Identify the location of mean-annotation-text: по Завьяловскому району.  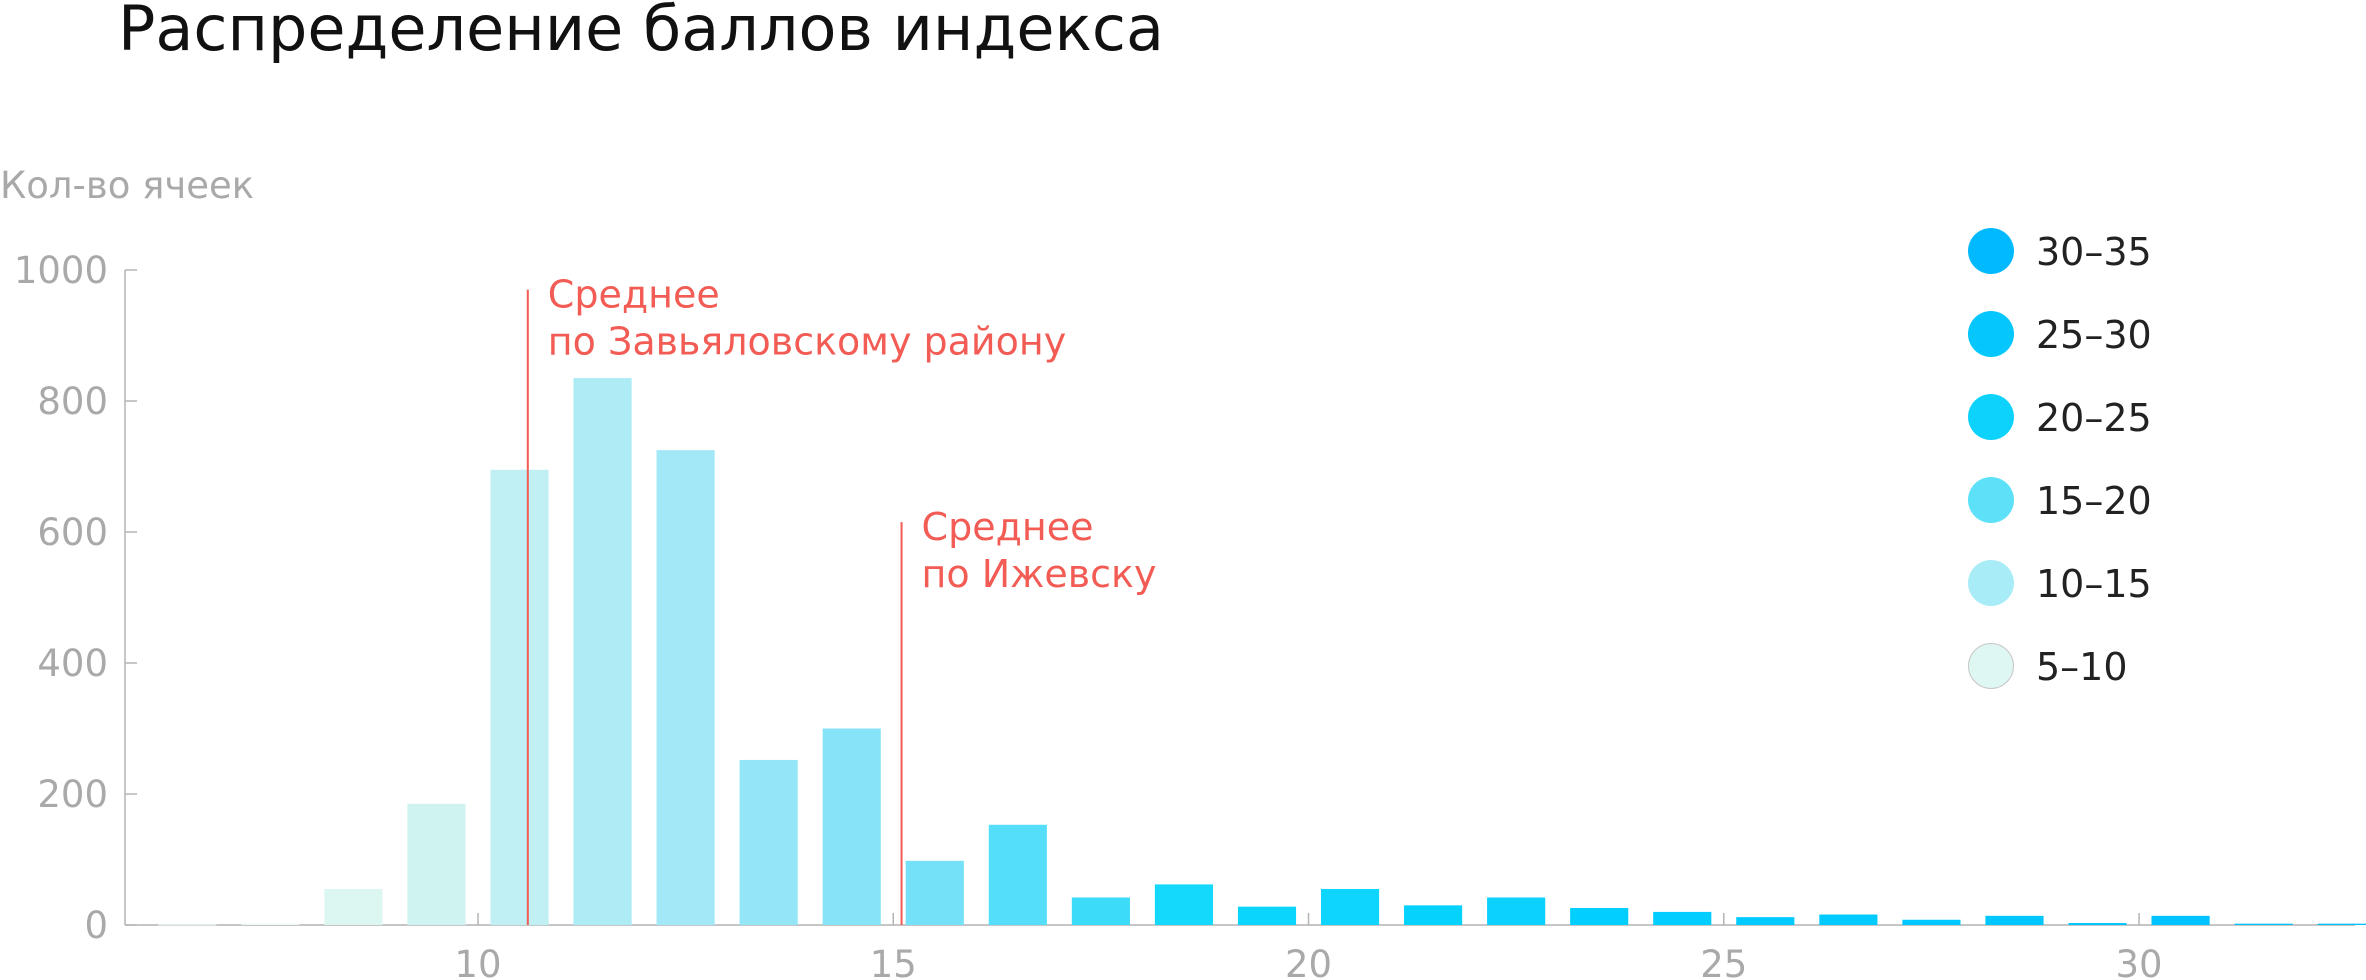
(807, 342).